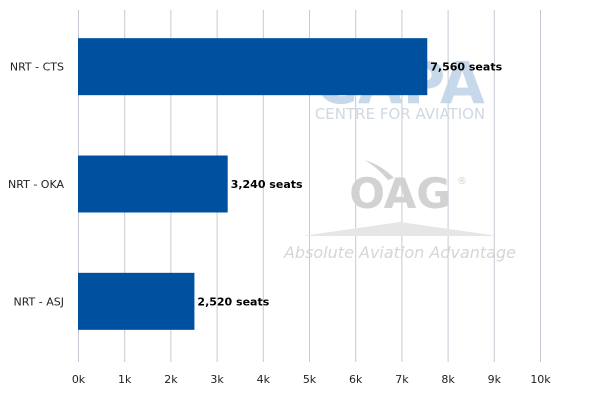 Image resolution: width=600 pixels, height=404 pixels. I want to click on x-tick-label: 3k, so click(217, 379).